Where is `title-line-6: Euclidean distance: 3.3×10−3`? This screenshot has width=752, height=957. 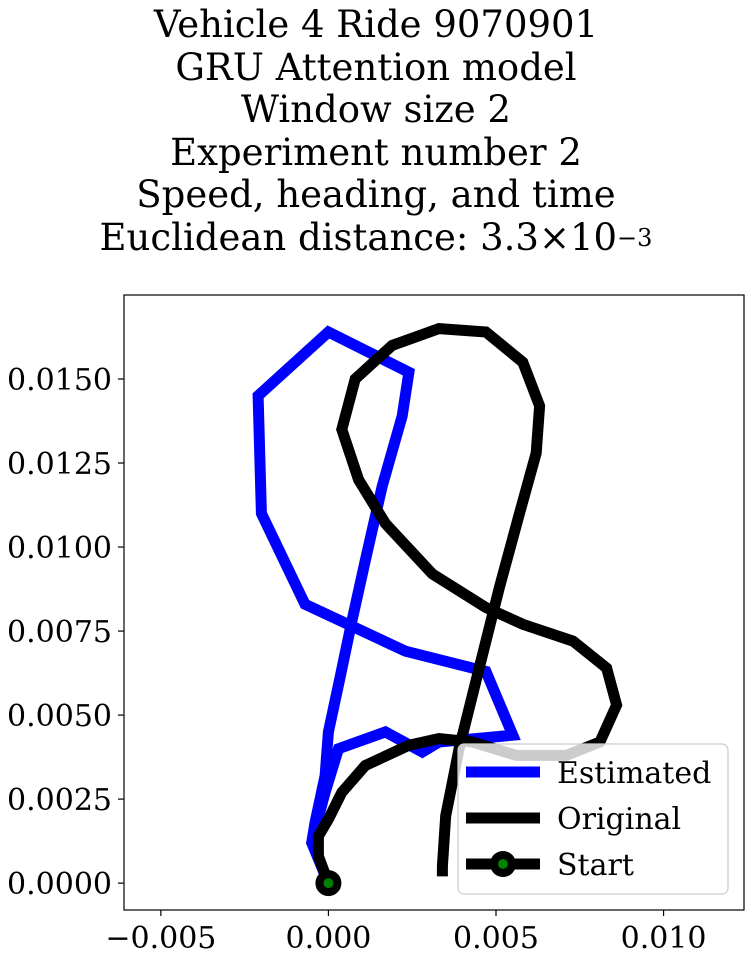
title-line-6: Euclidean distance: 3.3×10−3 is located at coordinates (376, 239).